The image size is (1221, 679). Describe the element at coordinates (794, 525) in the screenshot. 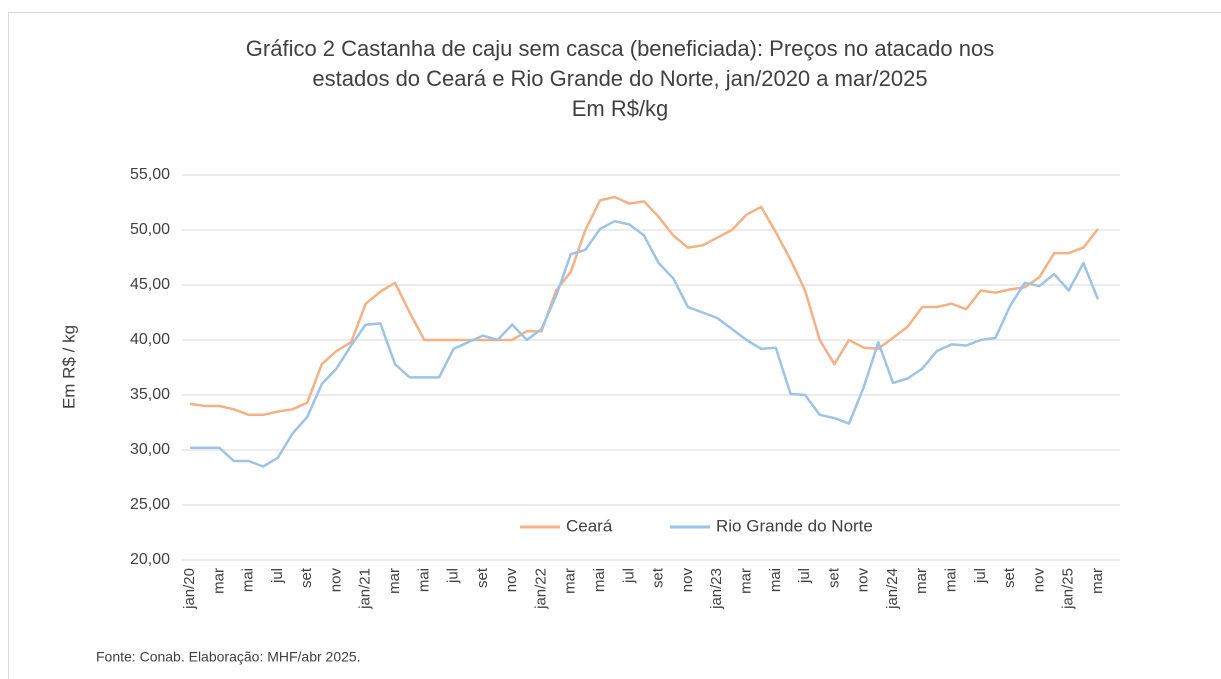

I see `legend-label: Rio Grande do Norte` at that location.